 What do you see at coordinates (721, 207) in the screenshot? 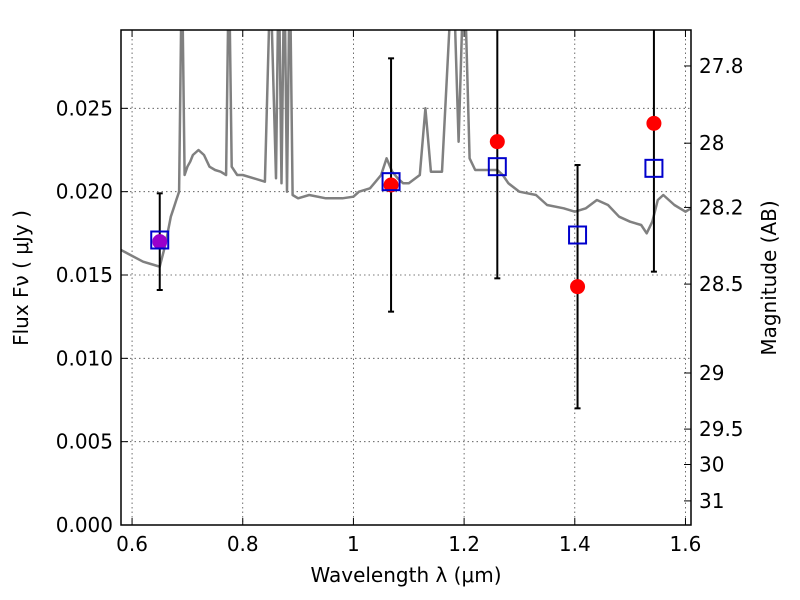
I see `y2-tick-label: 28.2` at bounding box center [721, 207].